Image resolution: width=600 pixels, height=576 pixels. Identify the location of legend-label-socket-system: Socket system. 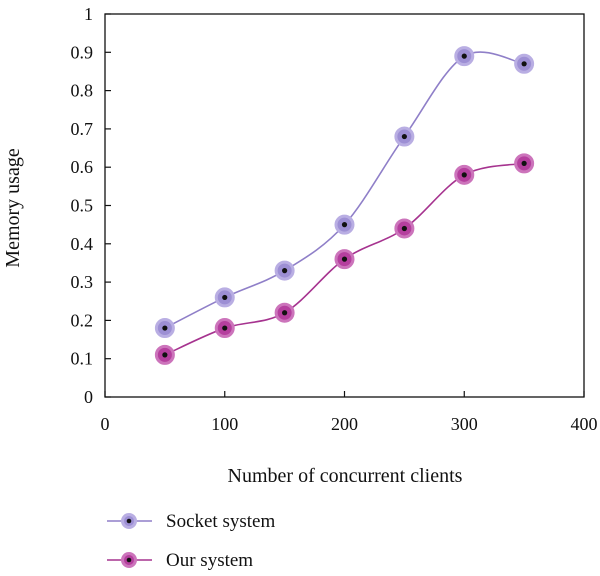
(220, 521).